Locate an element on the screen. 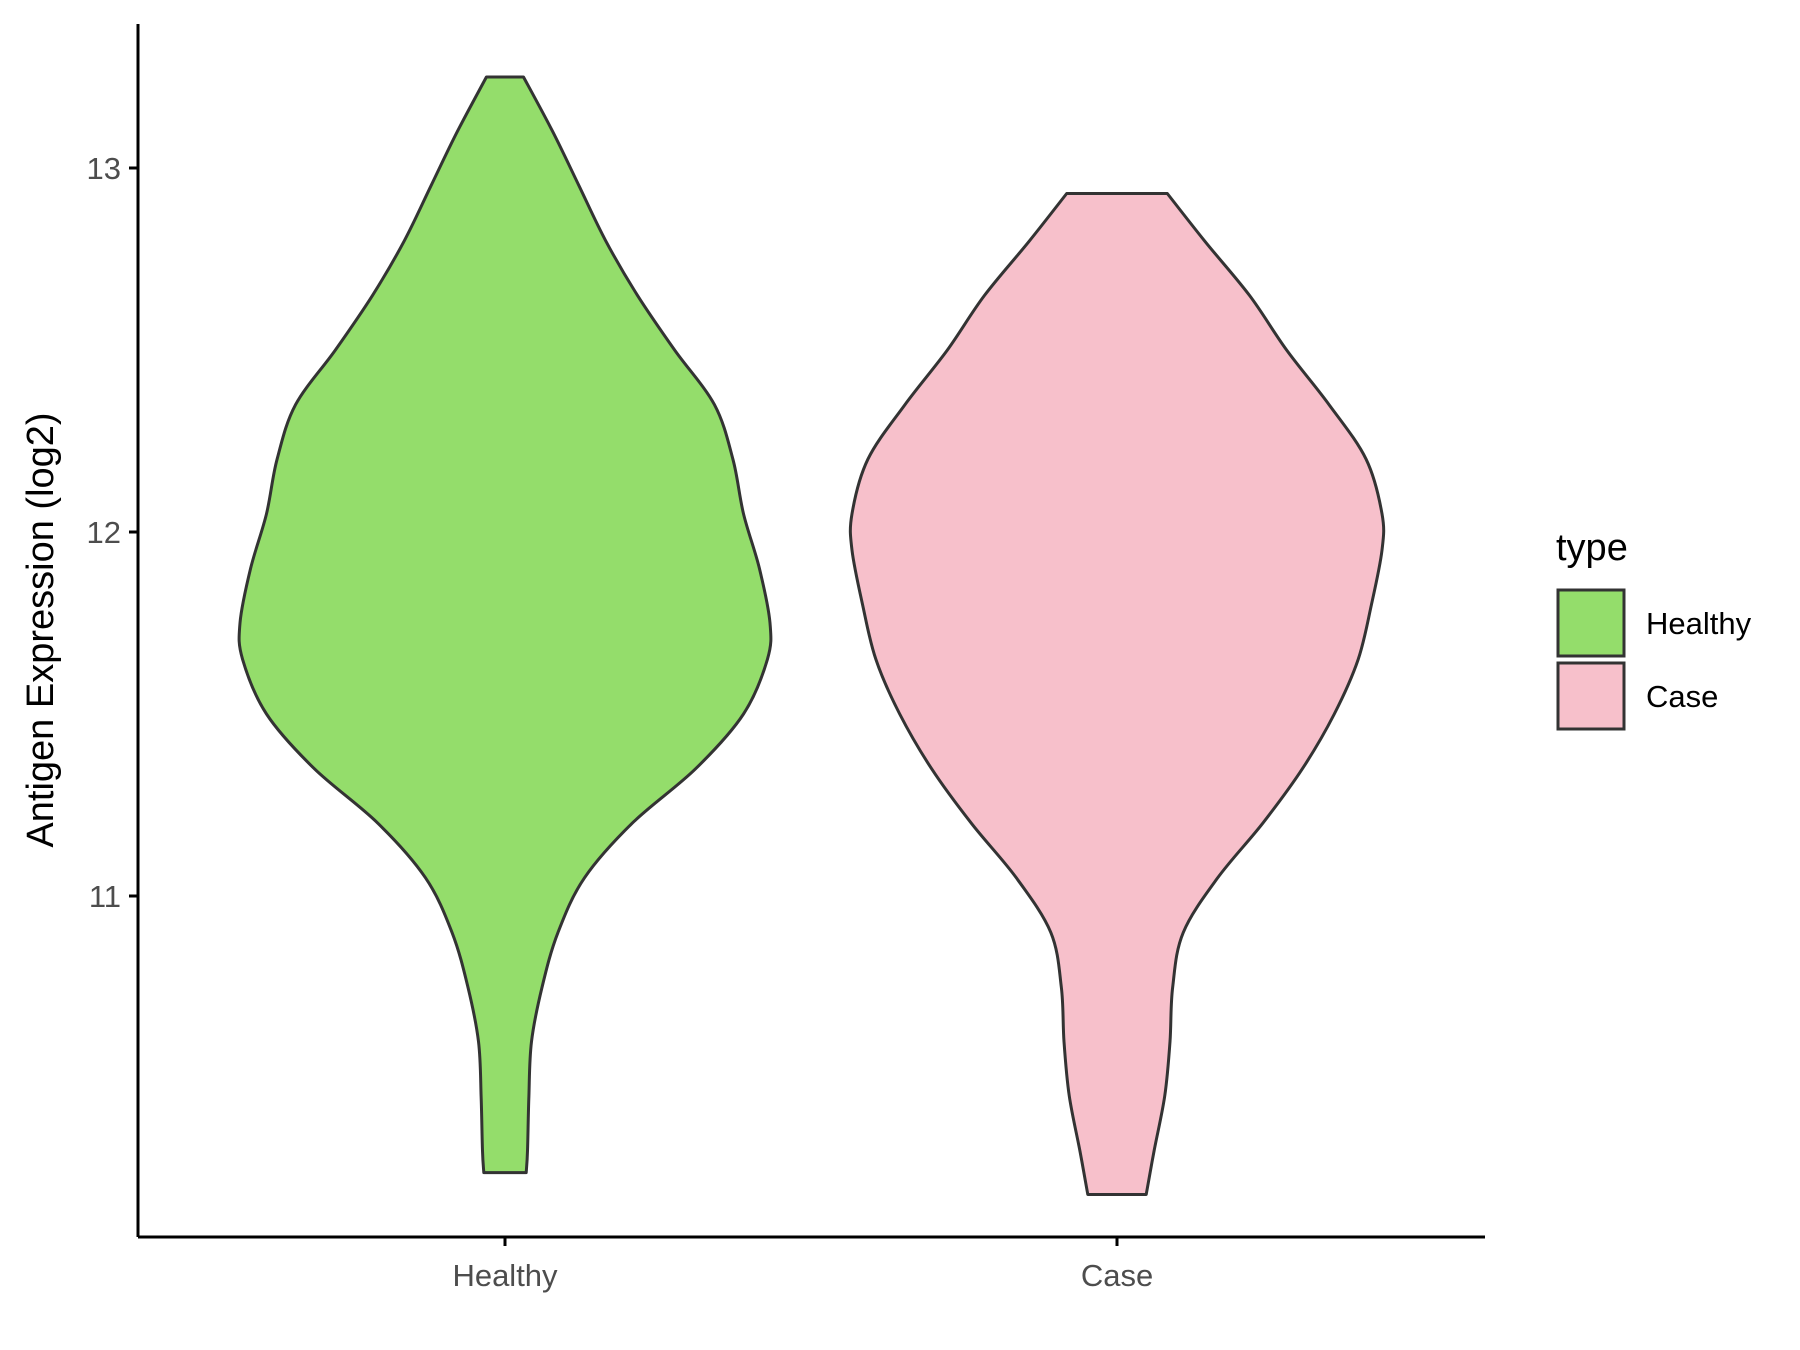 This screenshot has height=1350, width=1800. legend: type Healthy Case is located at coordinates (1654, 629).